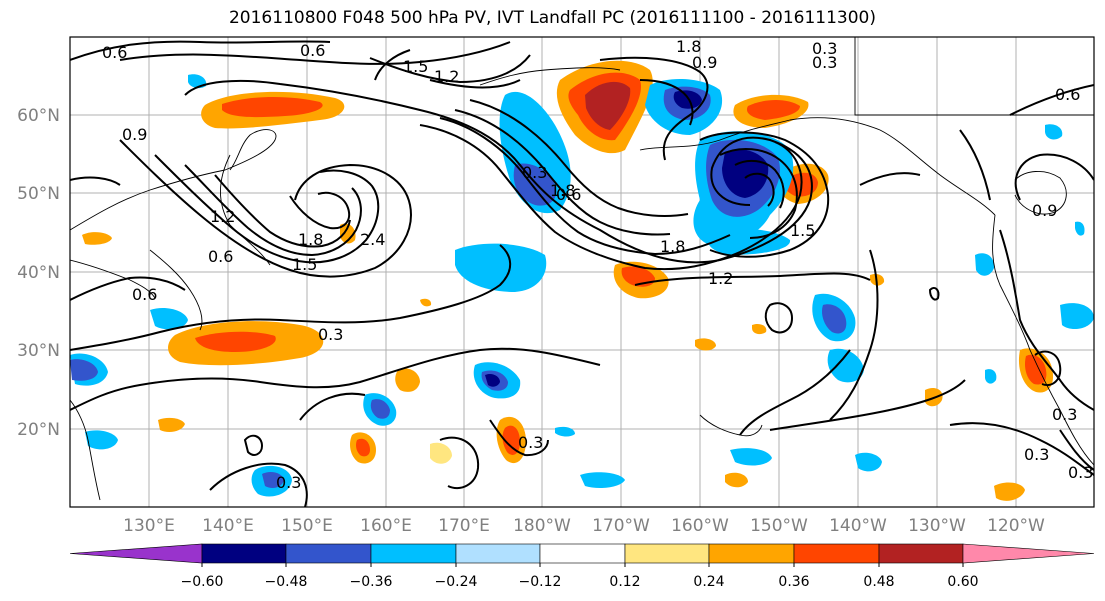 The image size is (1105, 601). What do you see at coordinates (372, 239) in the screenshot?
I see `contour-label-11: 2.4` at bounding box center [372, 239].